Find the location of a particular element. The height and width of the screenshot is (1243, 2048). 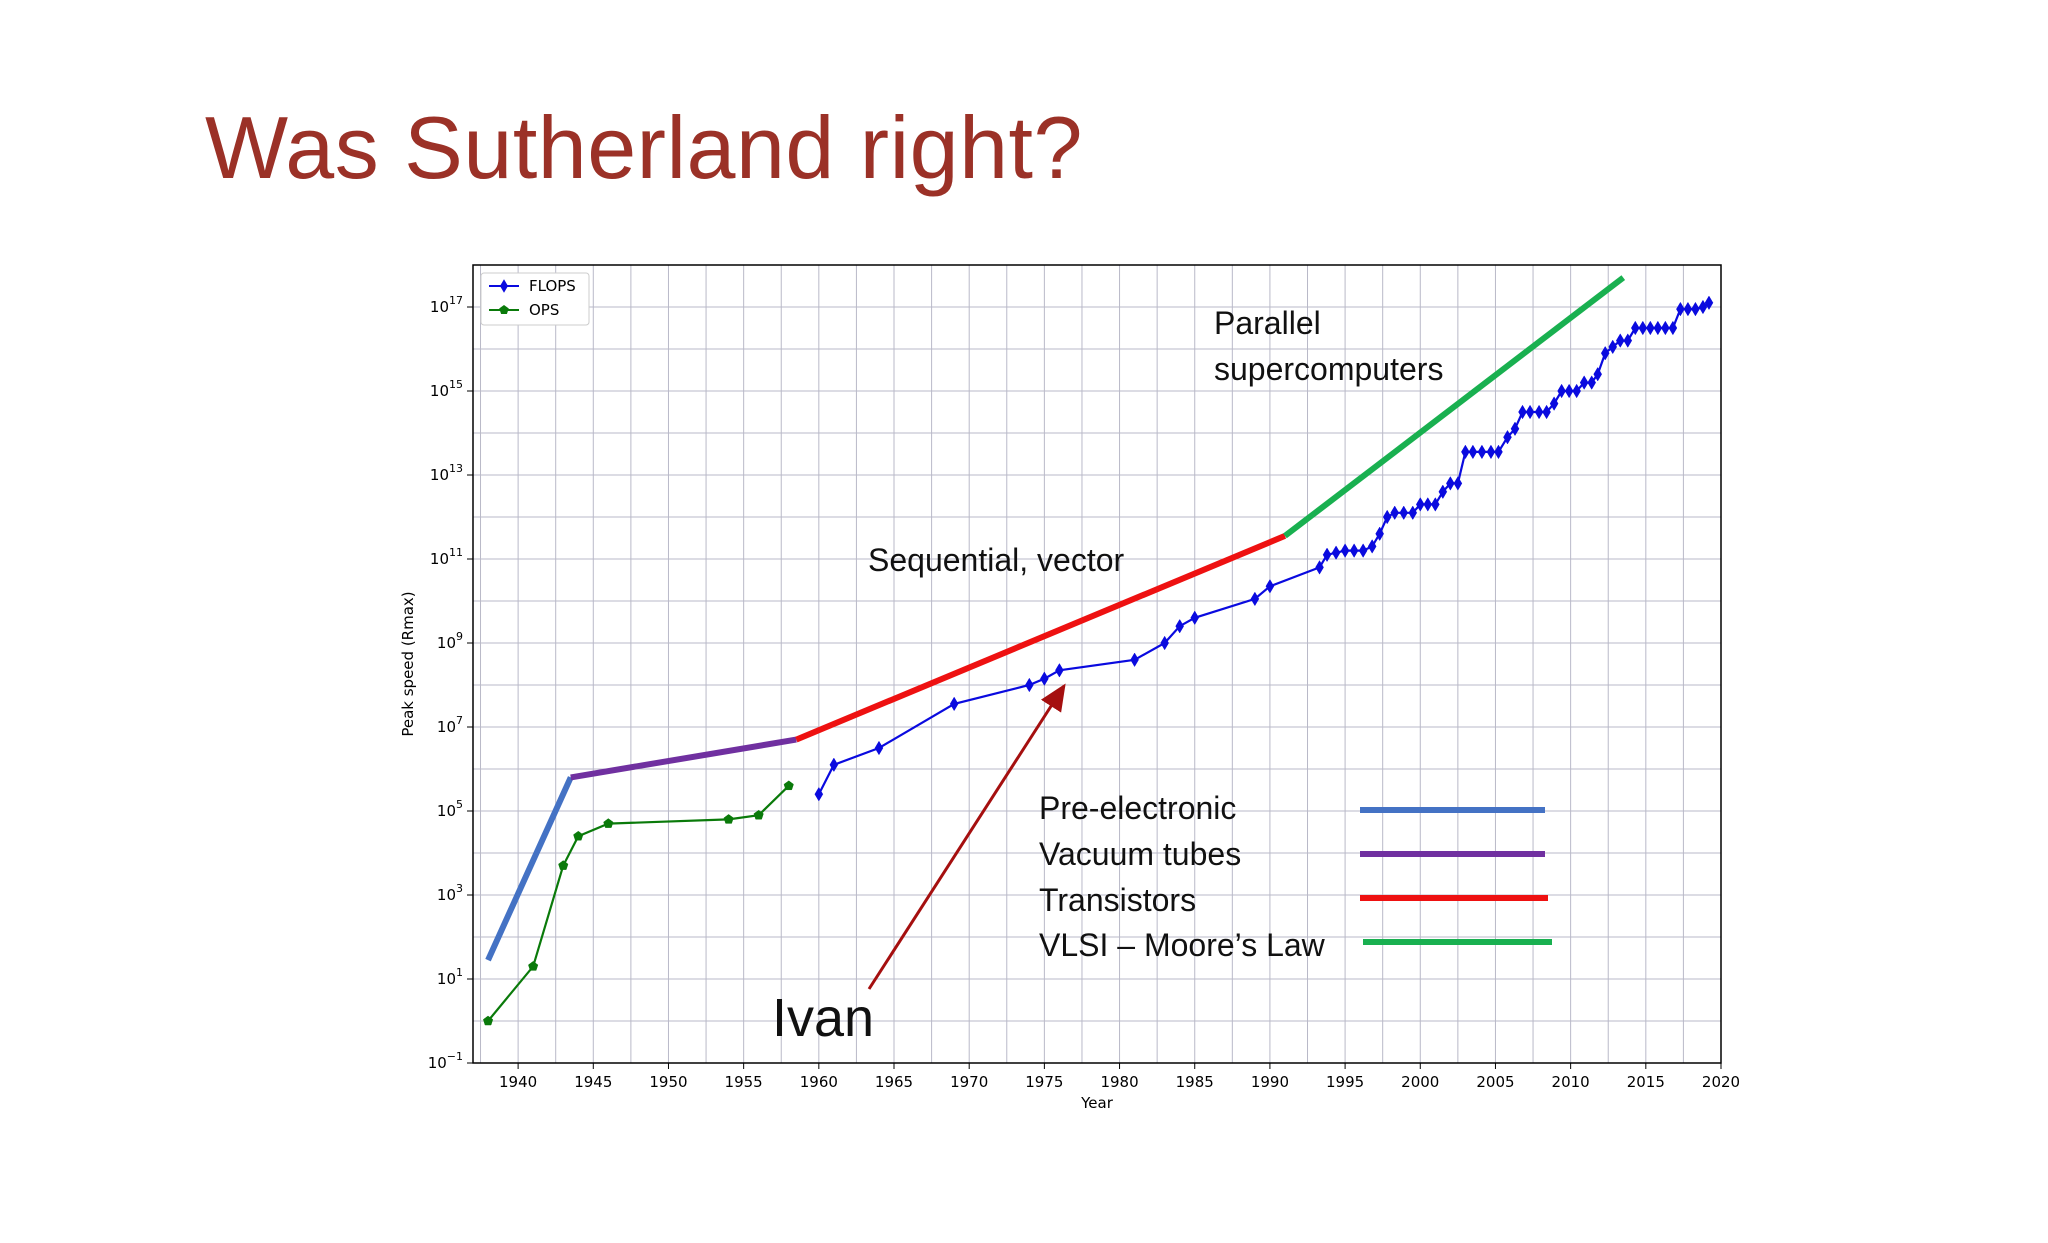

annotation-sequential-vector: Sequential, vector is located at coordinates (996, 560).